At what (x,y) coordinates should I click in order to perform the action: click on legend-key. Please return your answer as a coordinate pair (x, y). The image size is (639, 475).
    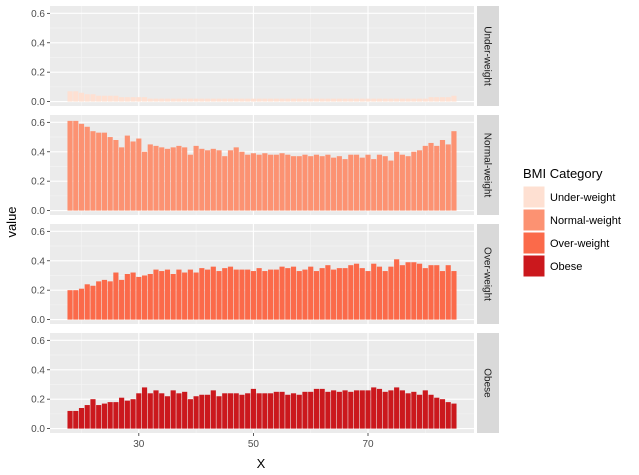
    Looking at the image, I should click on (534, 243).